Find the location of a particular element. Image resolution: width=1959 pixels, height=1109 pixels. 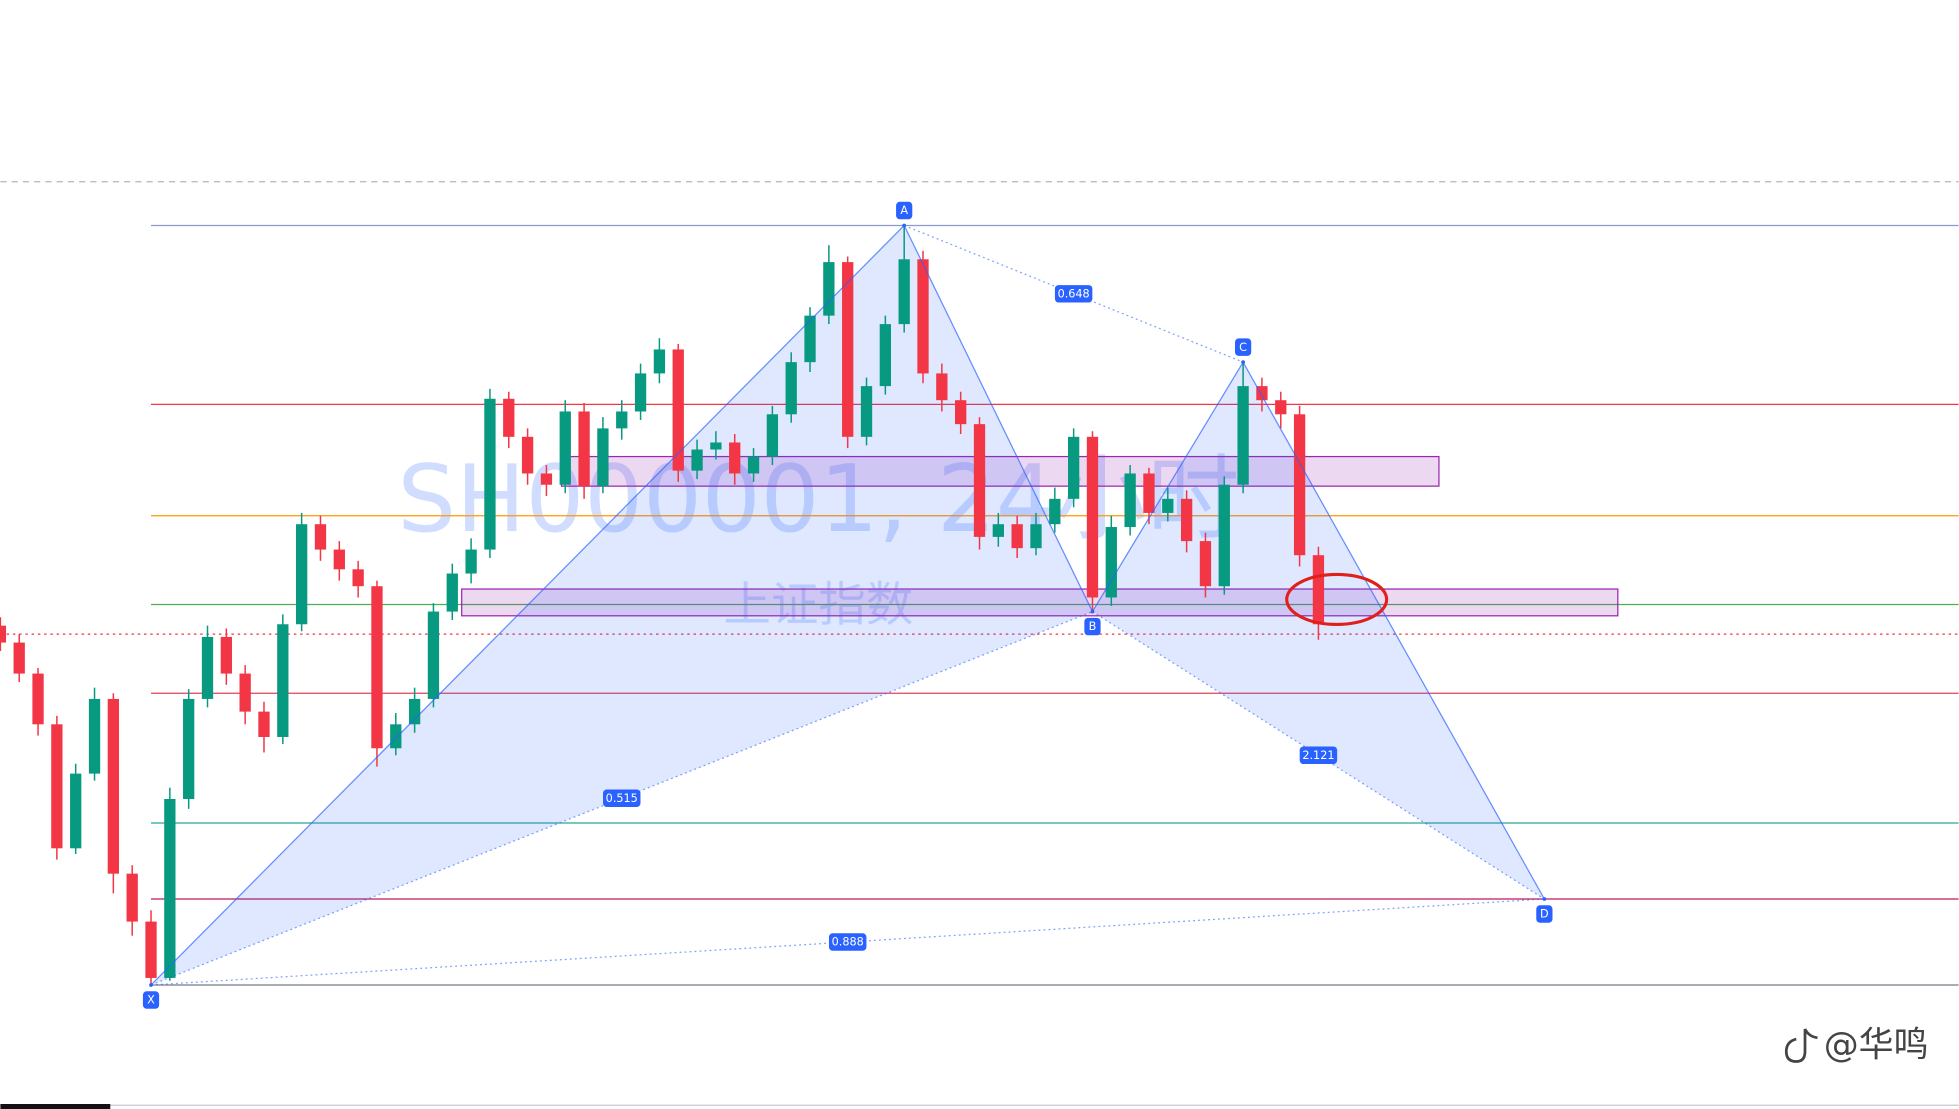

point-label: D is located at coordinates (1544, 914).